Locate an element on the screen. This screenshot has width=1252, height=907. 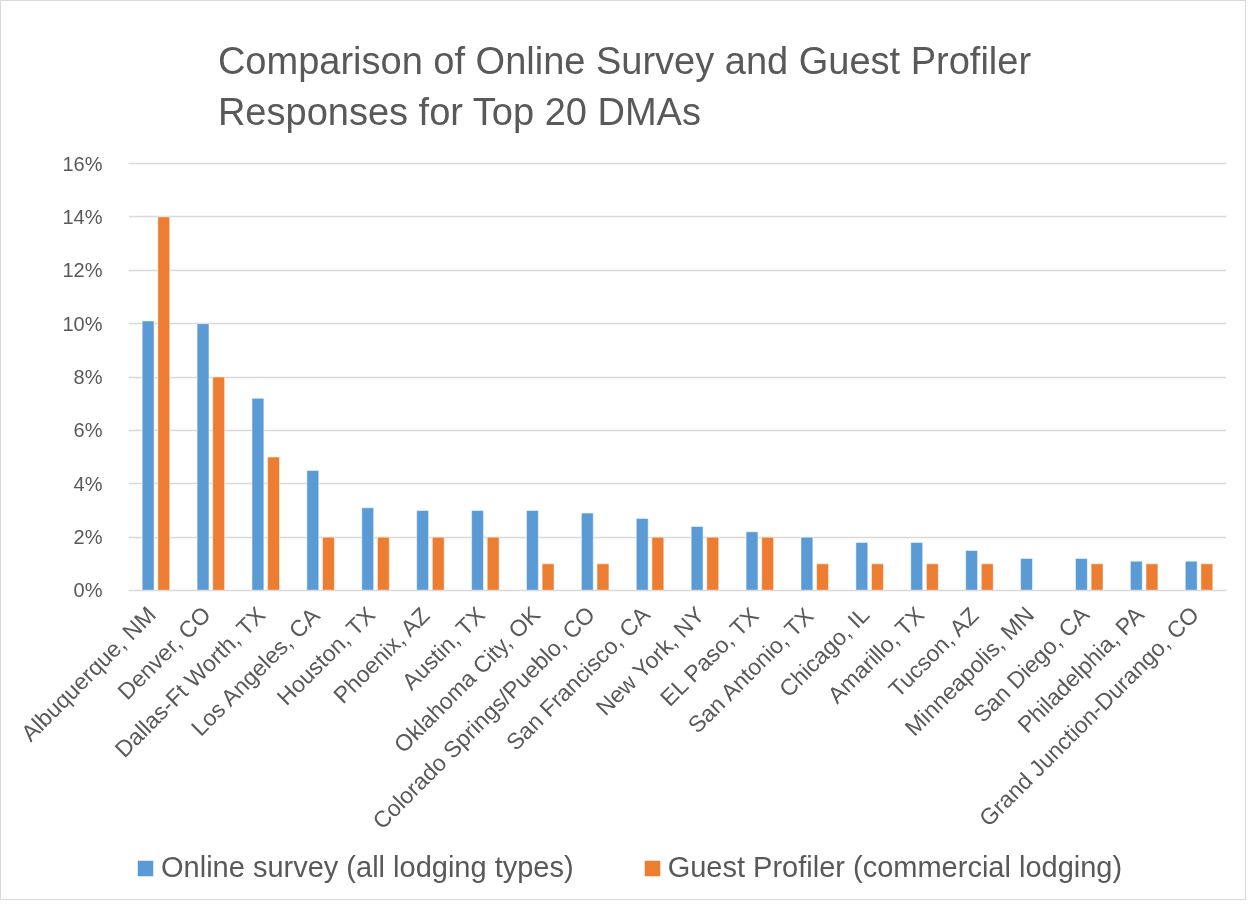
y-tick-label: 12% is located at coordinates (82, 270).